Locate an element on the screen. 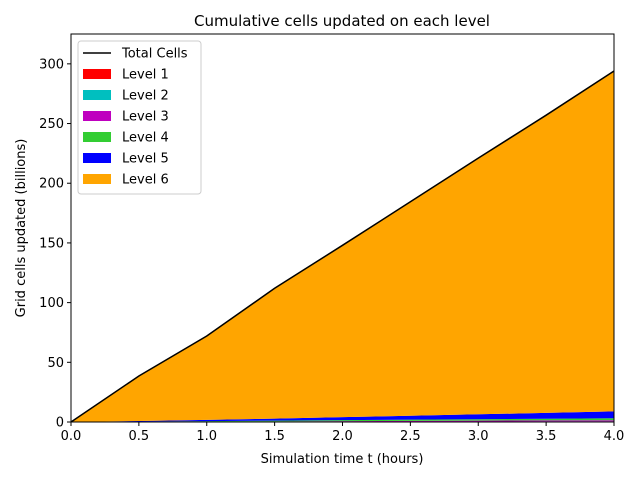 Image resolution: width=640 pixels, height=480 pixels. x-tick-label: 3.0 is located at coordinates (478, 436).